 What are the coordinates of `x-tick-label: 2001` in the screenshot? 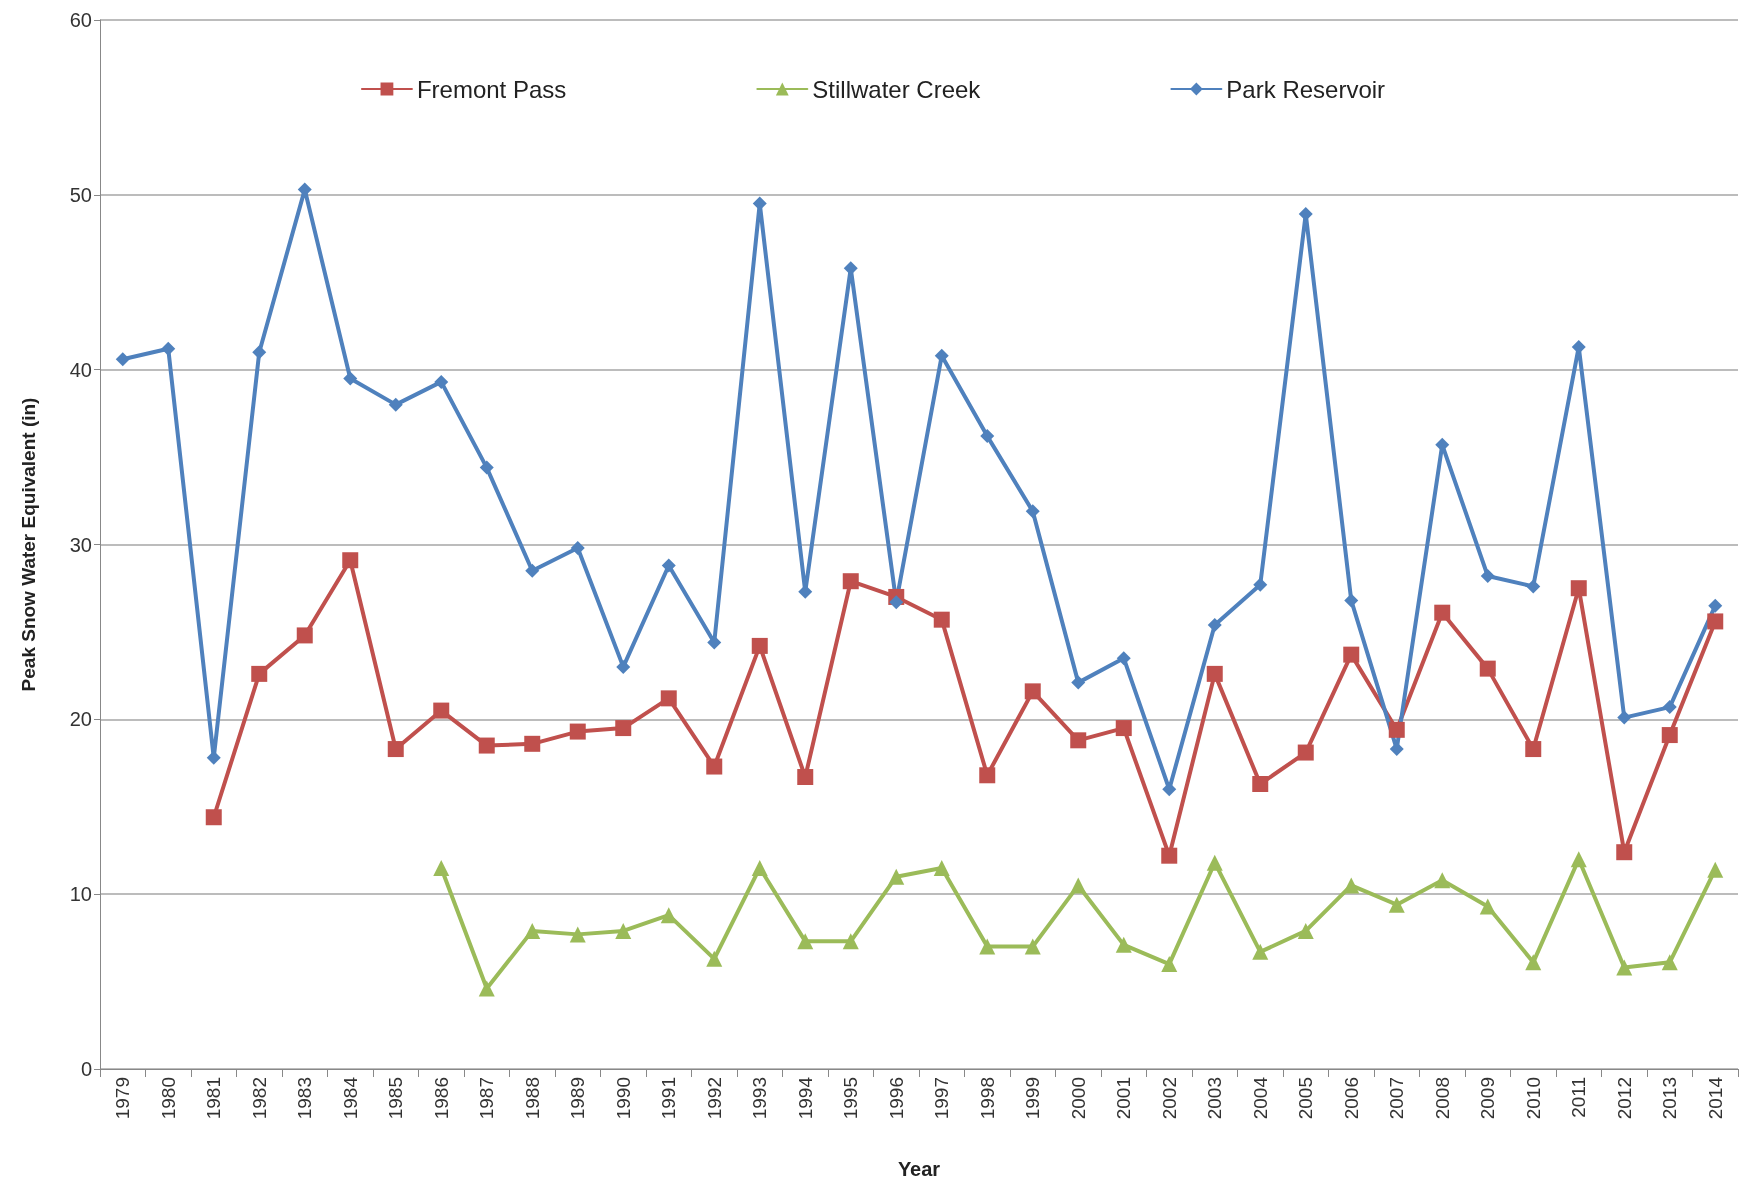 It's located at (1124, 1098).